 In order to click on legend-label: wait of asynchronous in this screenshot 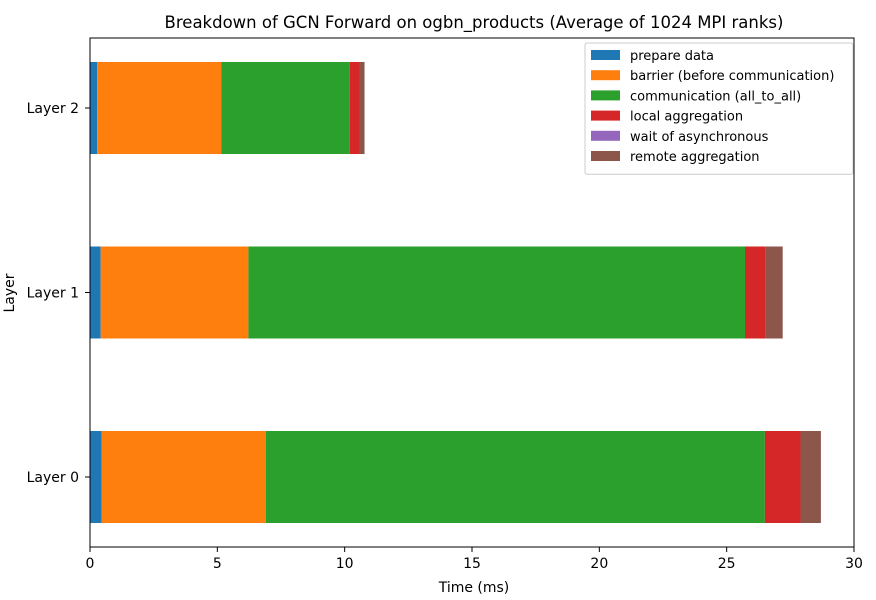, I will do `click(699, 137)`.